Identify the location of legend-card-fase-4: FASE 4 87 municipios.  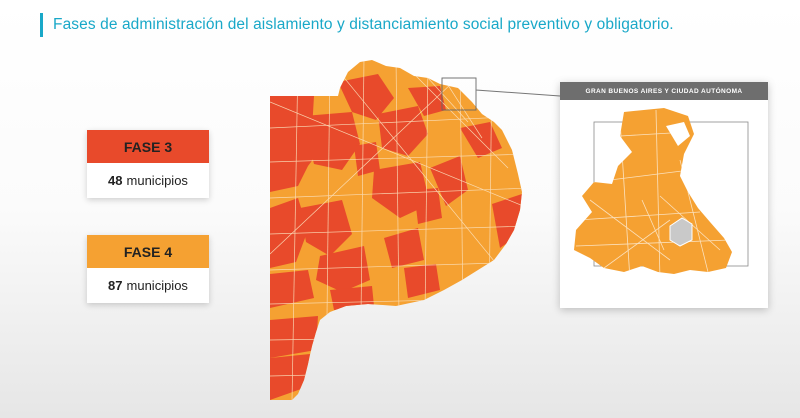
(148, 269).